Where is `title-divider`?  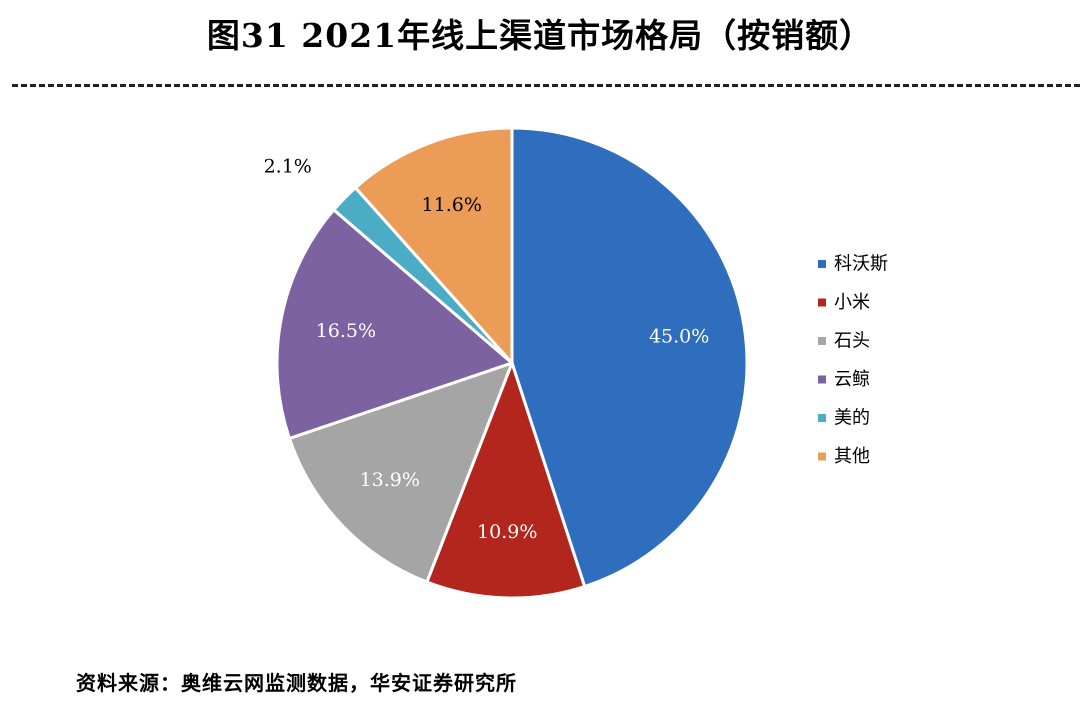
title-divider is located at coordinates (546, 85).